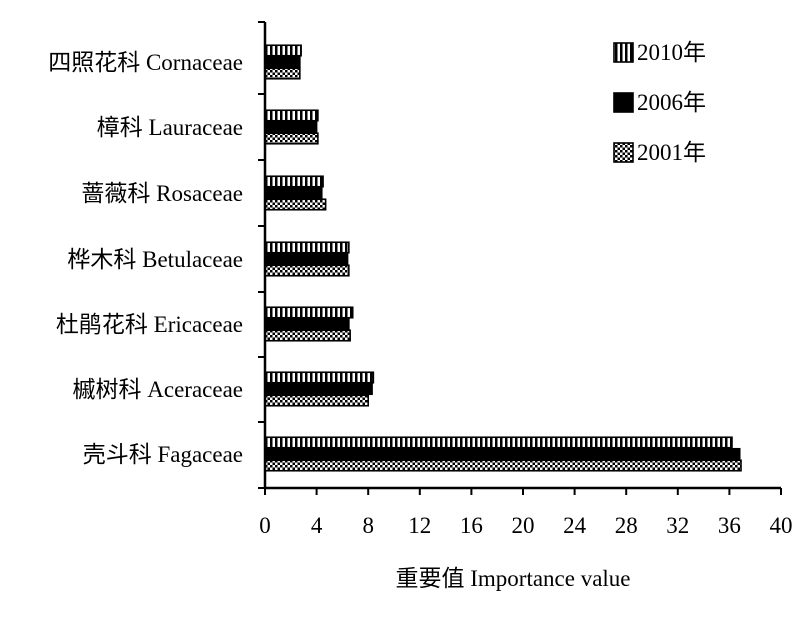 The height and width of the screenshot is (621, 800). What do you see at coordinates (781, 525) in the screenshot?
I see `x-tick-label: 40` at bounding box center [781, 525].